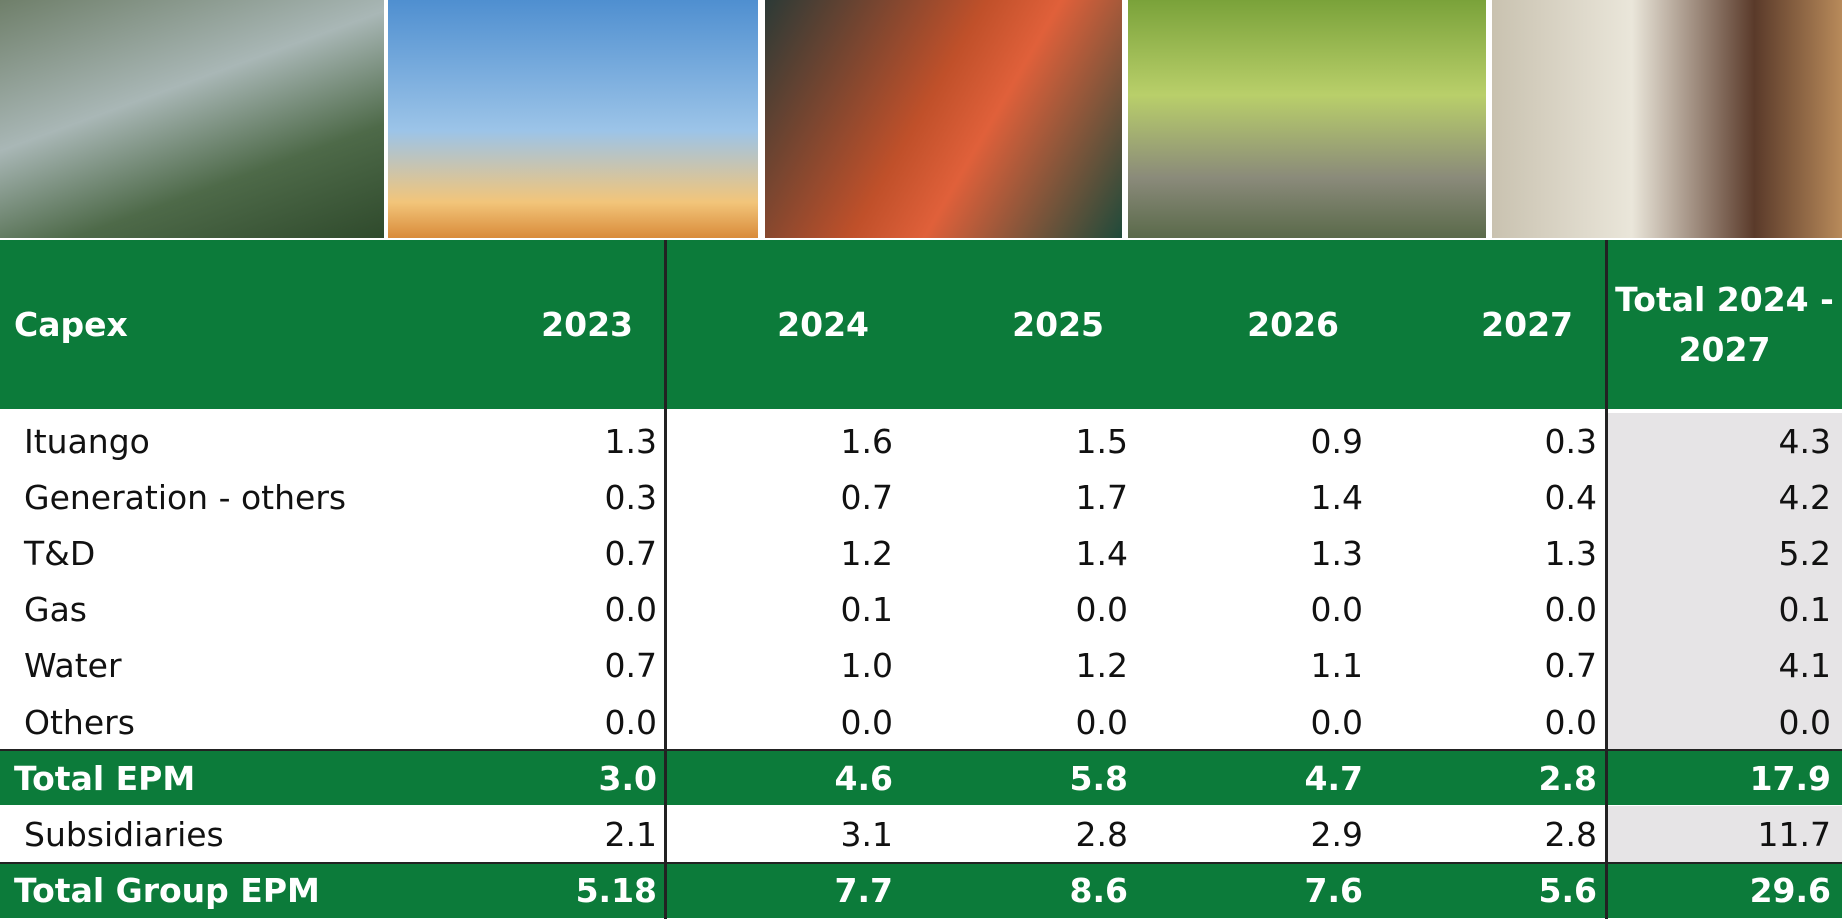  I want to click on header-cell: 2023, so click(587, 324).